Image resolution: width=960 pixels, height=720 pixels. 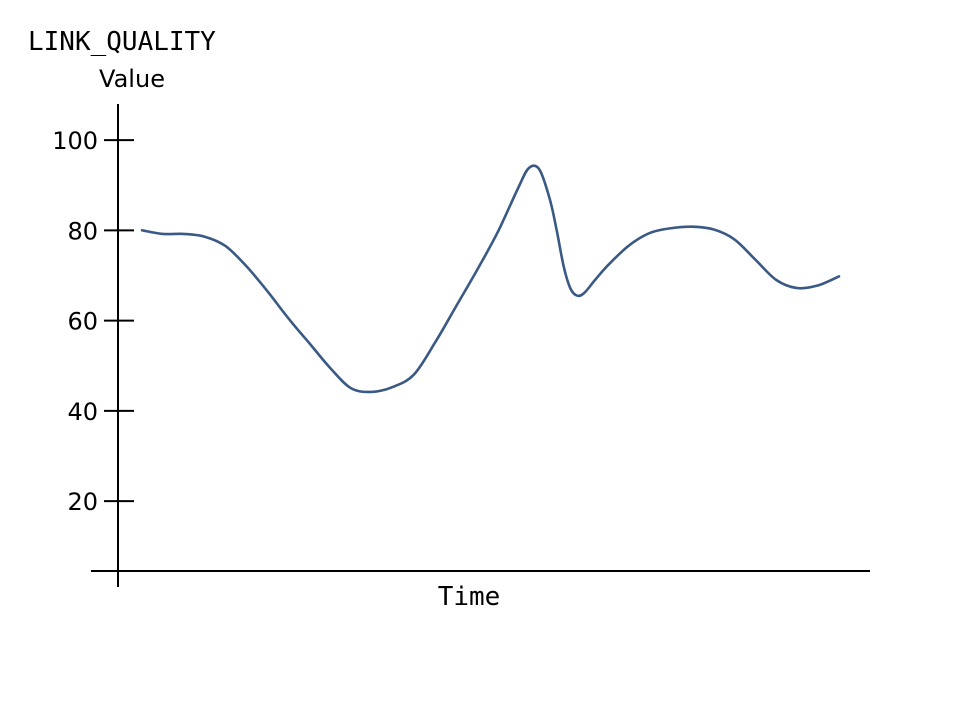 What do you see at coordinates (82, 231) in the screenshot?
I see `y-tick-label: 80` at bounding box center [82, 231].